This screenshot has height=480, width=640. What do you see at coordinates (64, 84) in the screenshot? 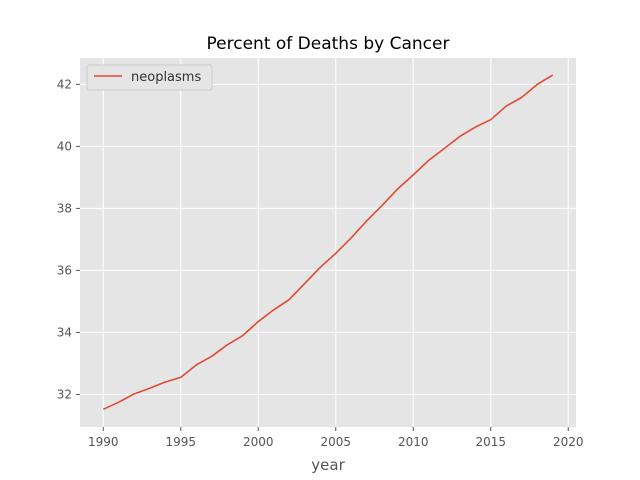
I see `y-tick-label: 42` at bounding box center [64, 84].